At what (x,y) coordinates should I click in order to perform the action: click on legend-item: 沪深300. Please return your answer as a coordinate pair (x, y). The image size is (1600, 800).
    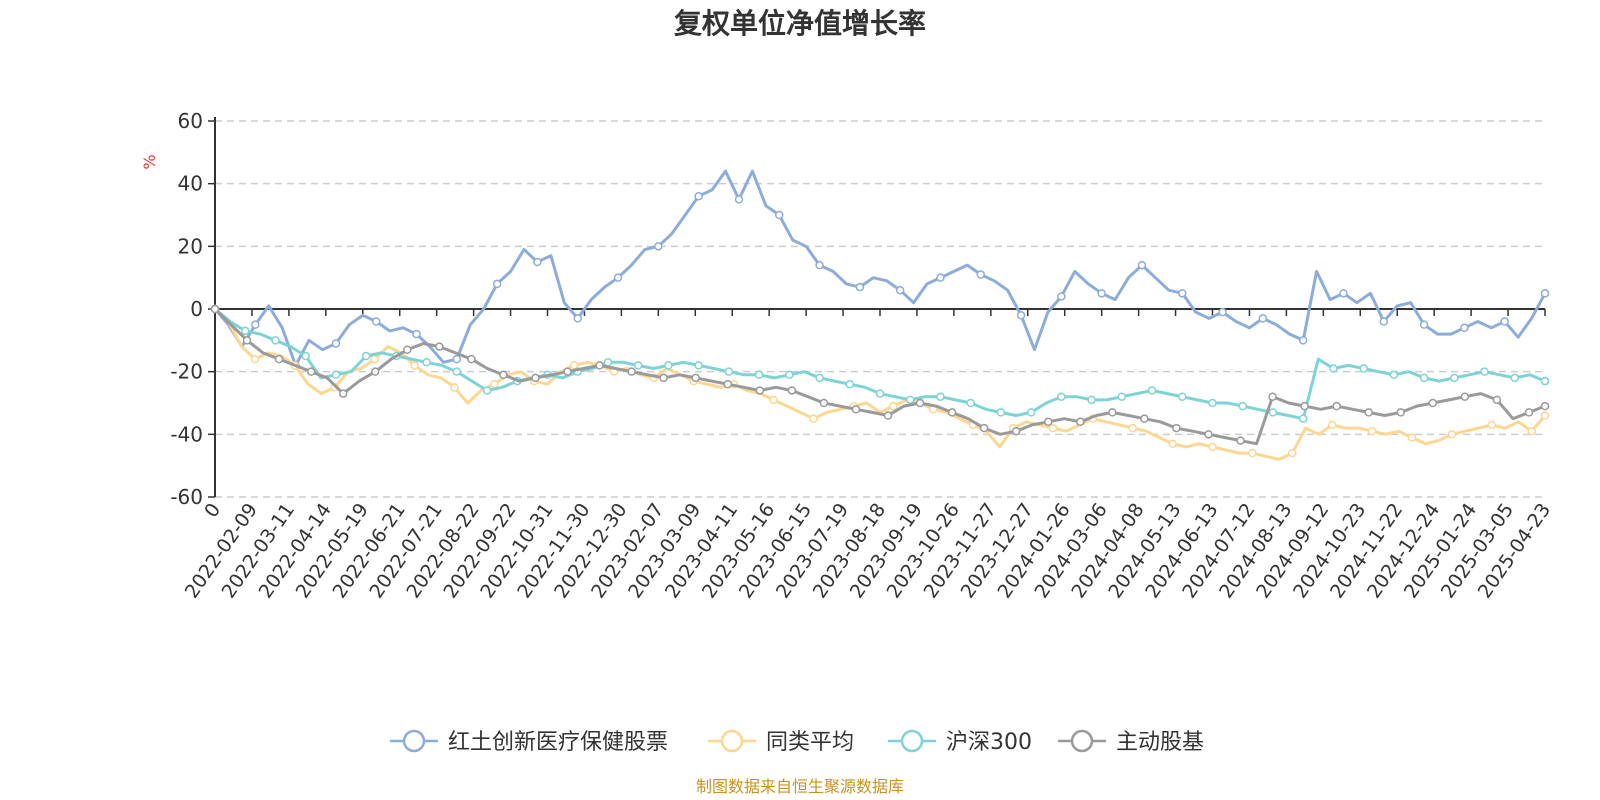
    Looking at the image, I should click on (960, 742).